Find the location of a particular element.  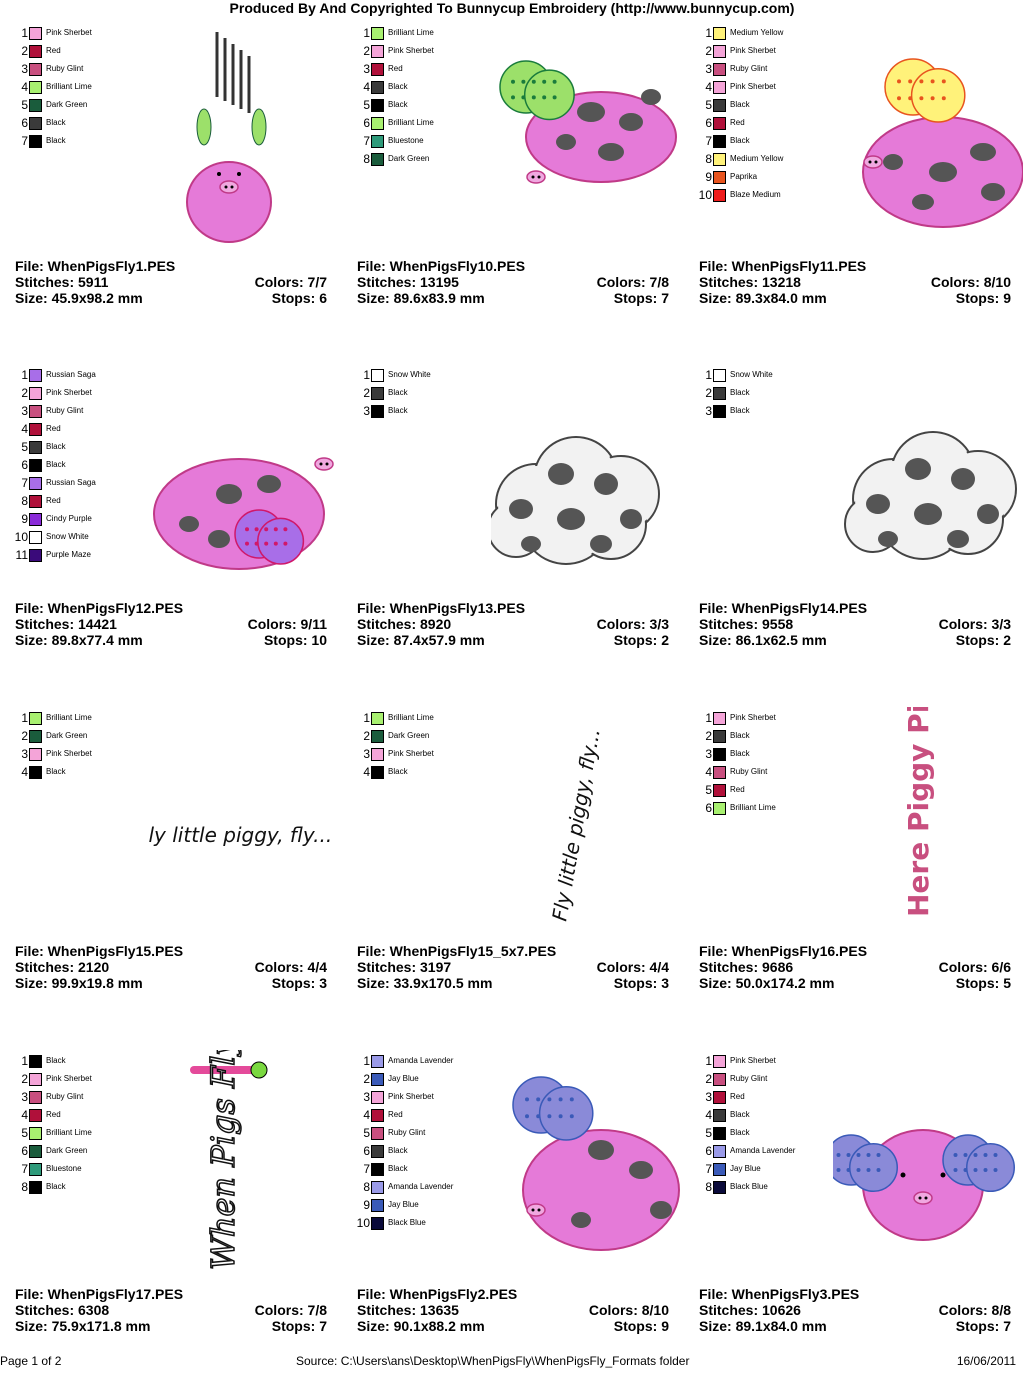

color-count: Colors: 3/3 is located at coordinates (974, 624).